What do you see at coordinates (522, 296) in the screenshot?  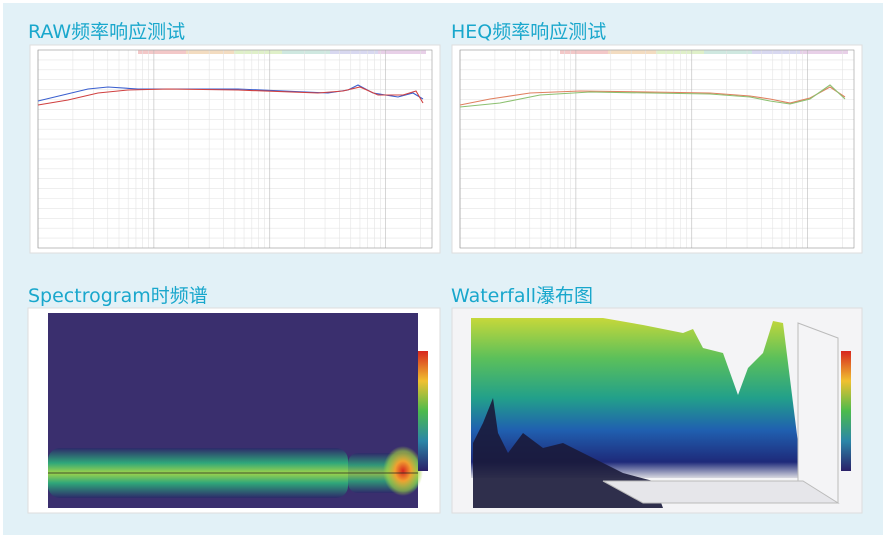 I see `panel-title: Waterfall瀑布图` at bounding box center [522, 296].